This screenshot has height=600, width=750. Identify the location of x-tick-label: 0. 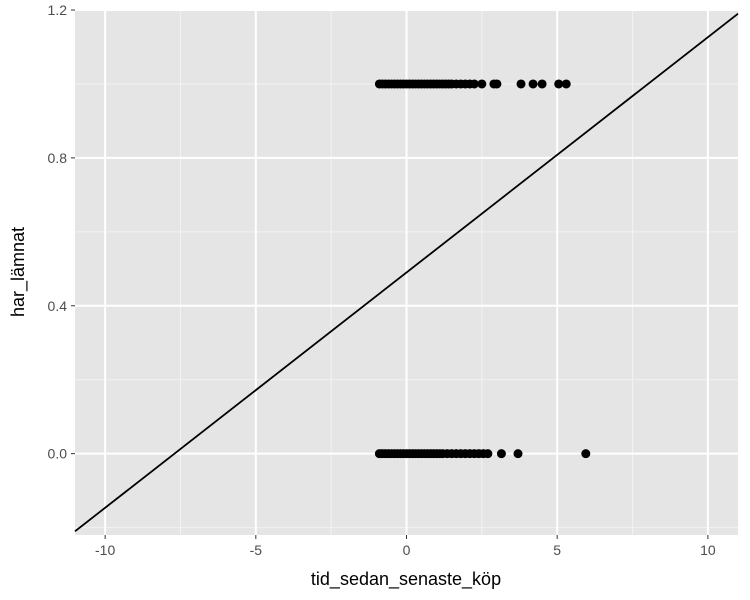
(407, 550).